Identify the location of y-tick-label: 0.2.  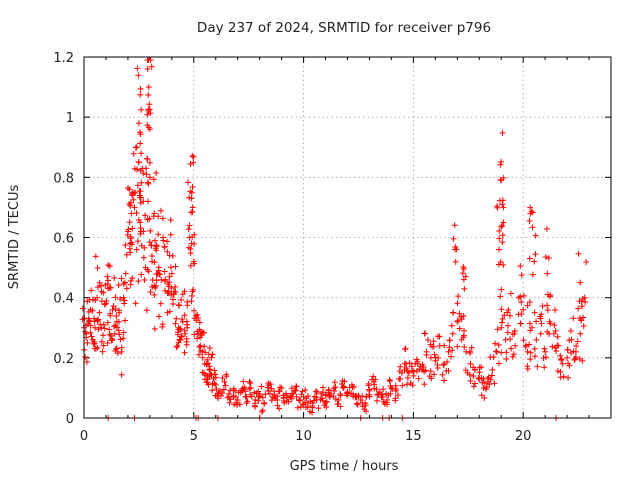
(63, 359).